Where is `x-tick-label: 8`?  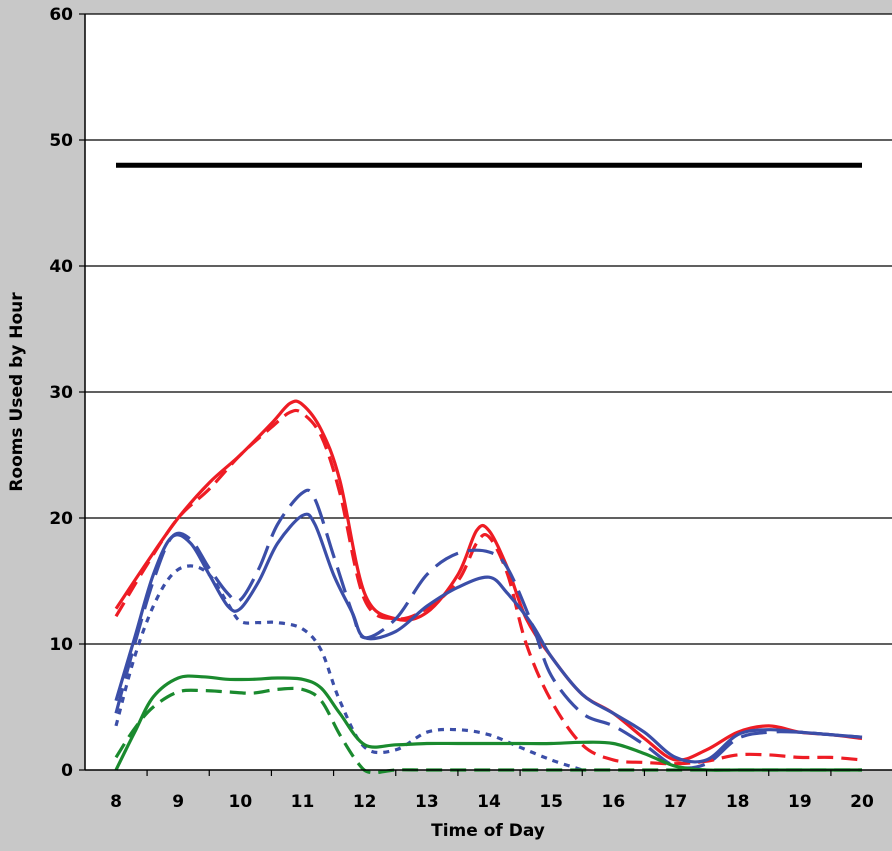
x-tick-label: 8 is located at coordinates (116, 802).